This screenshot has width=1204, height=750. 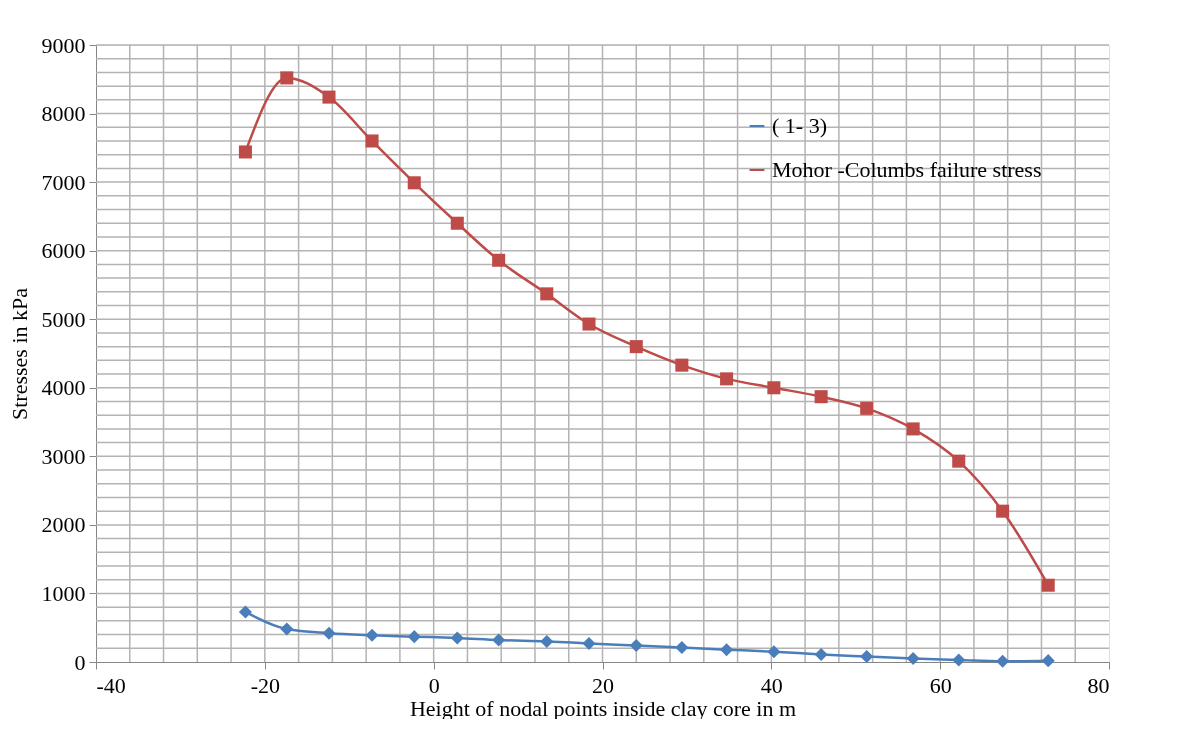 I want to click on y-tick-label: 5000, so click(x=63, y=319).